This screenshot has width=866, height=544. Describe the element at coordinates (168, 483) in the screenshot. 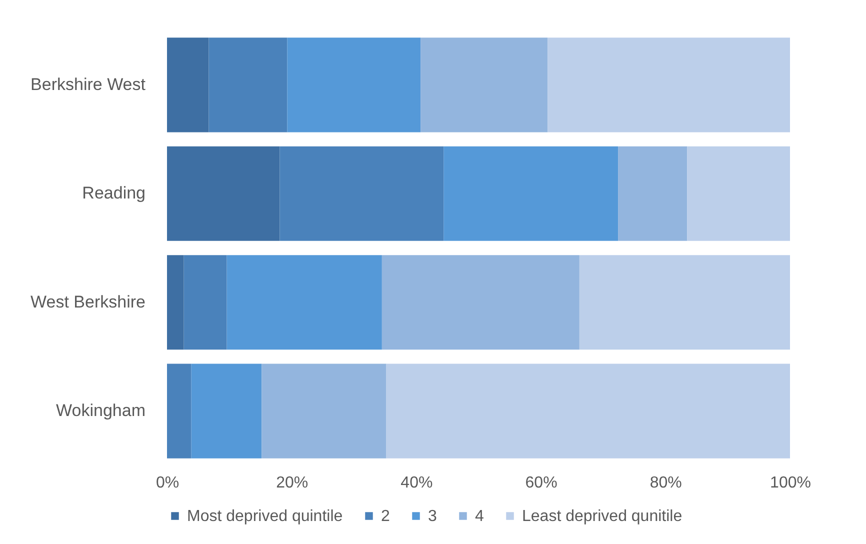

I see `x-tick-label: 0%` at that location.